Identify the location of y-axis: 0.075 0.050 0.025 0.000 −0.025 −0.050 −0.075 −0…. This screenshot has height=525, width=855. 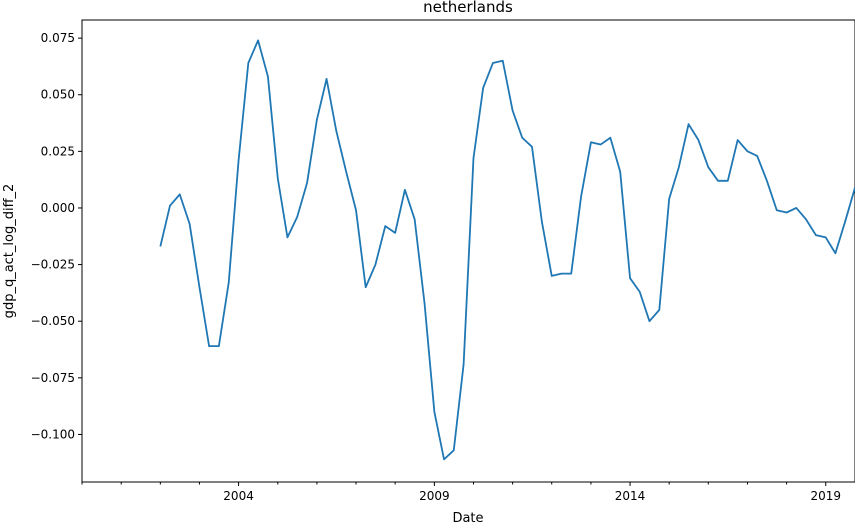
(56, 236).